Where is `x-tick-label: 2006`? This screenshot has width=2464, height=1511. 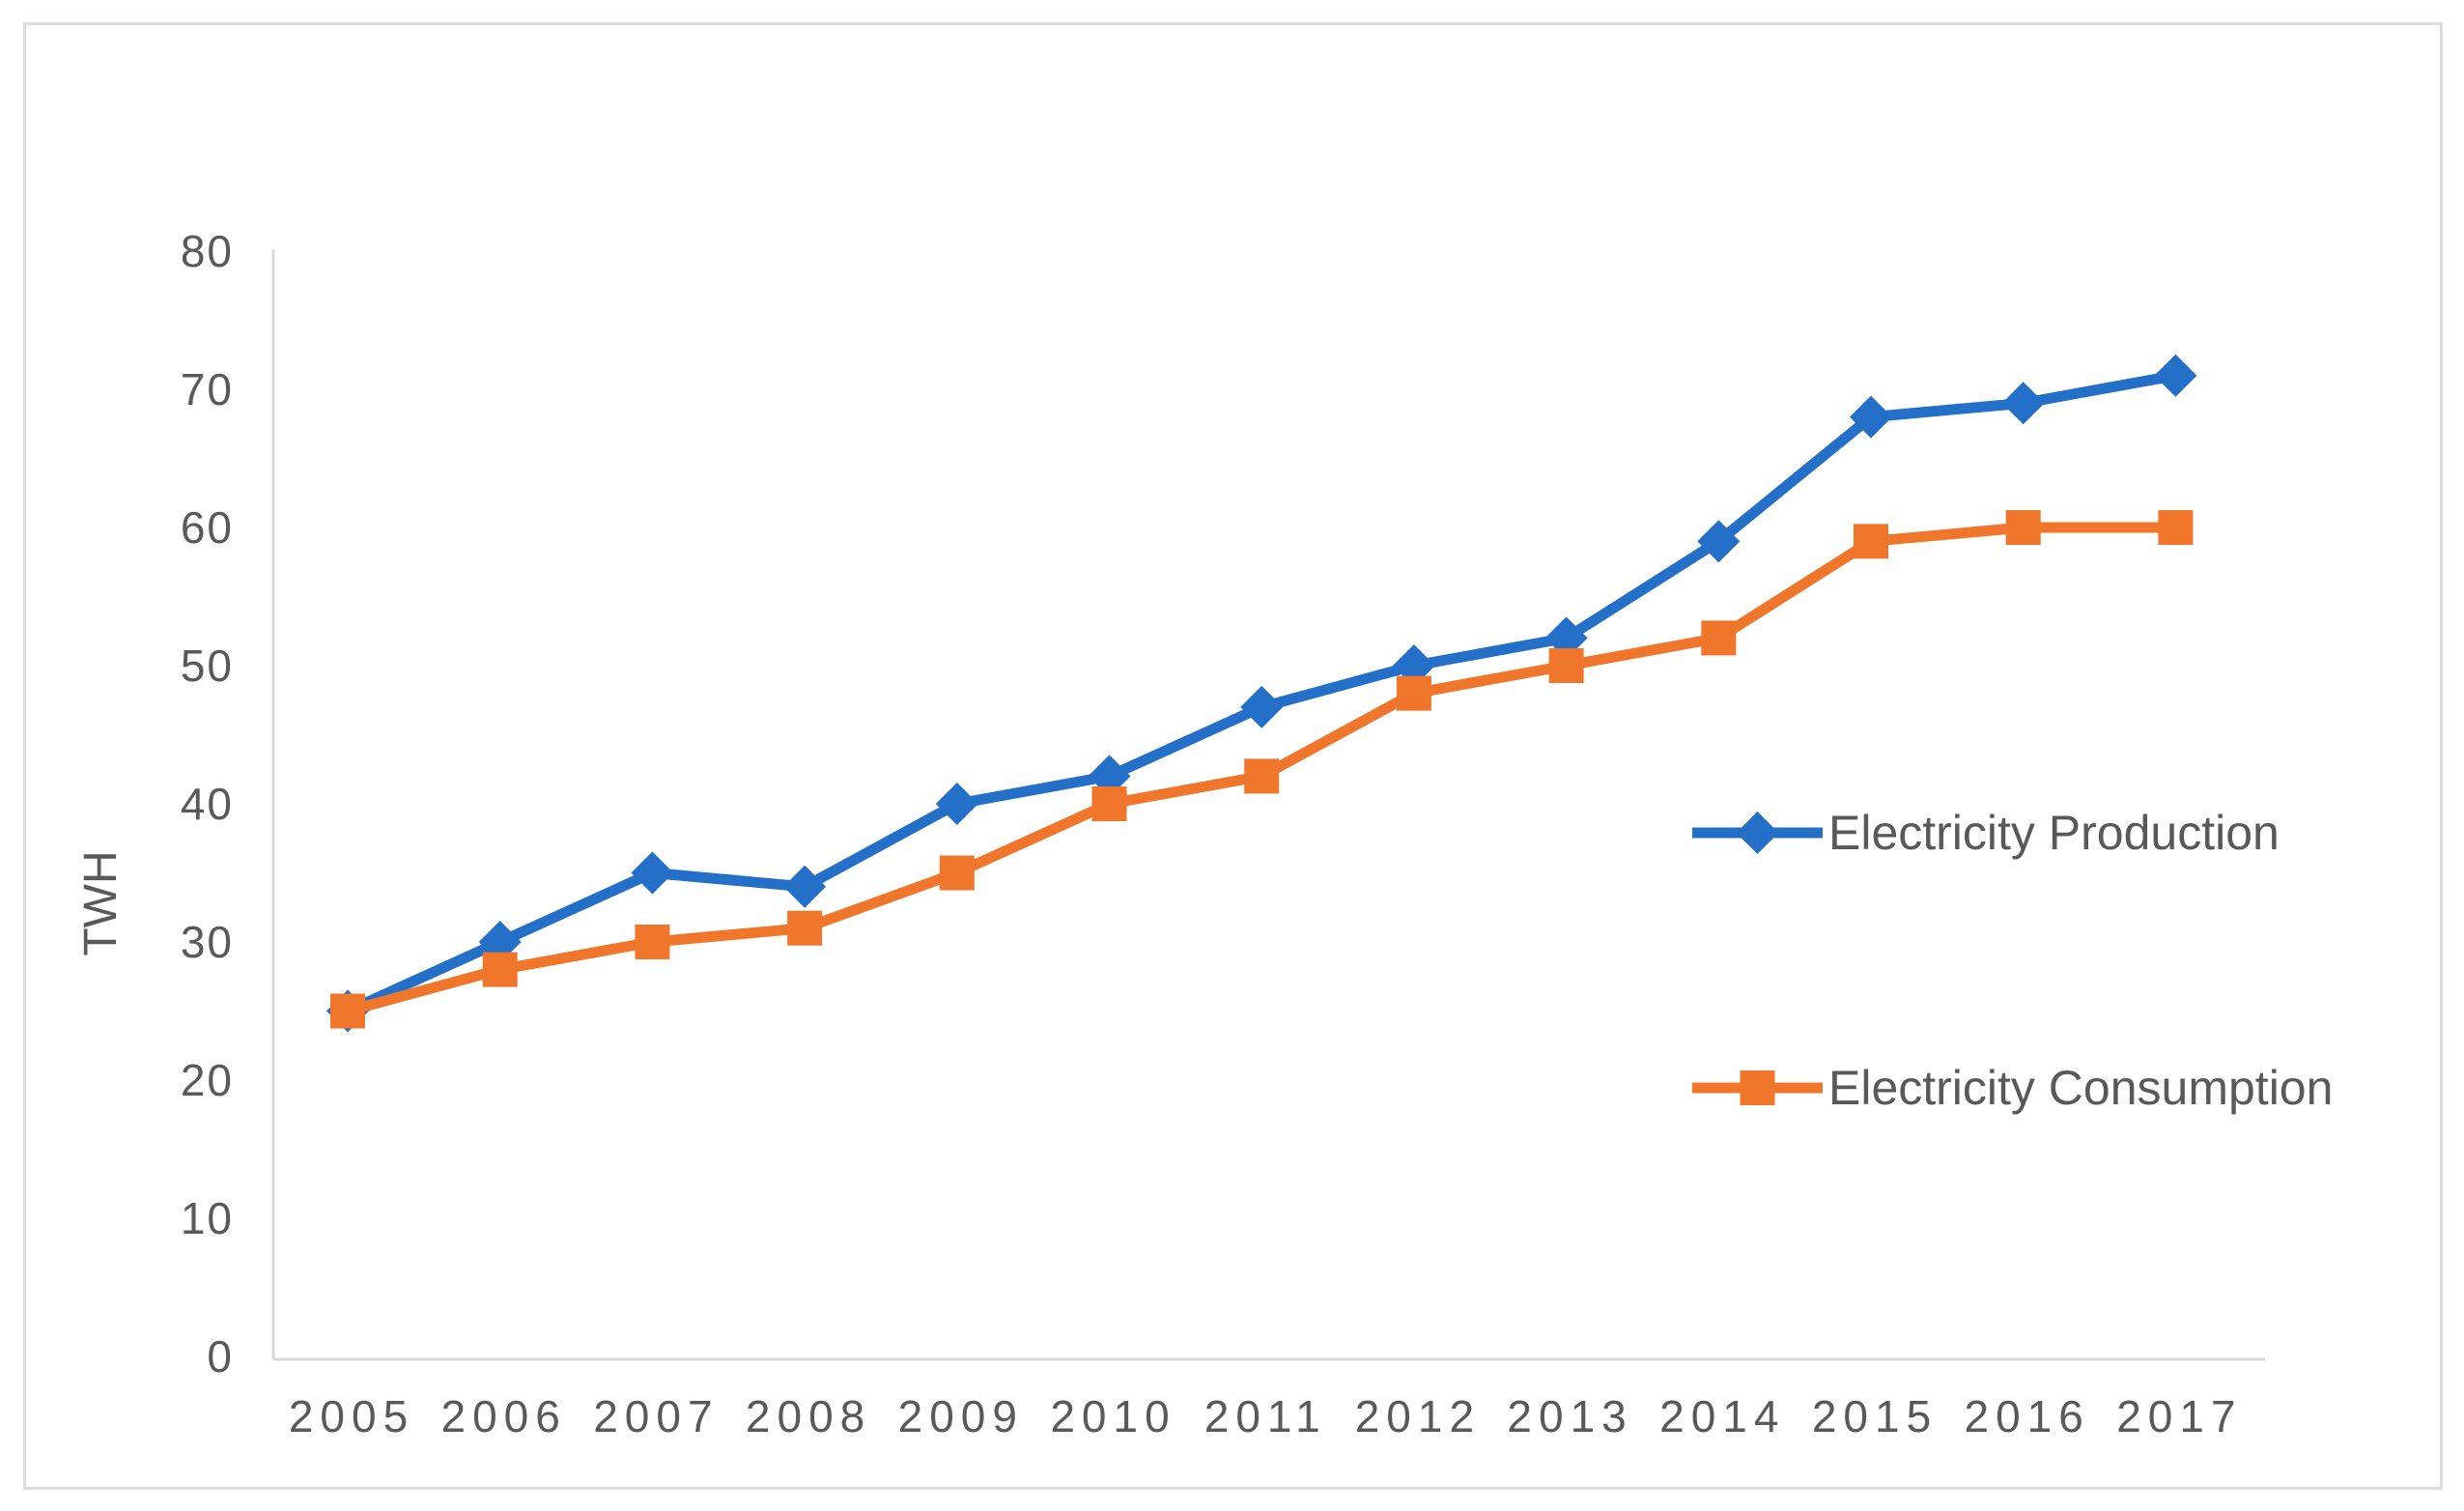
x-tick-label: 2006 is located at coordinates (504, 1416).